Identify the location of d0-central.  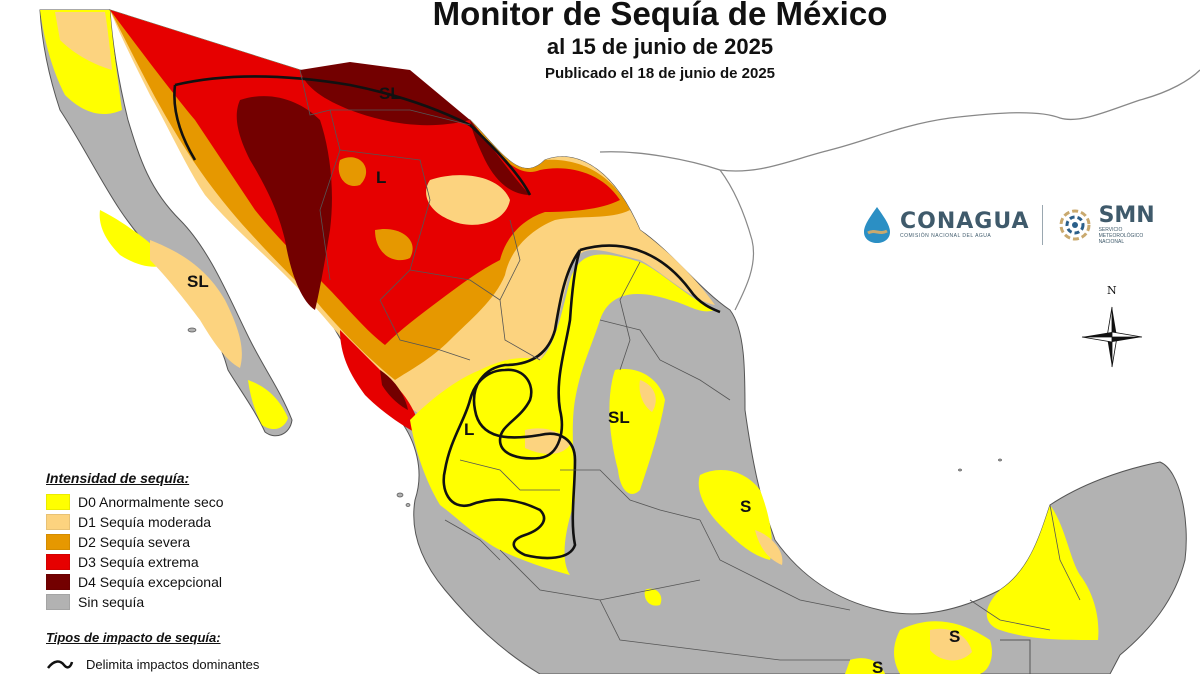
(562, 414).